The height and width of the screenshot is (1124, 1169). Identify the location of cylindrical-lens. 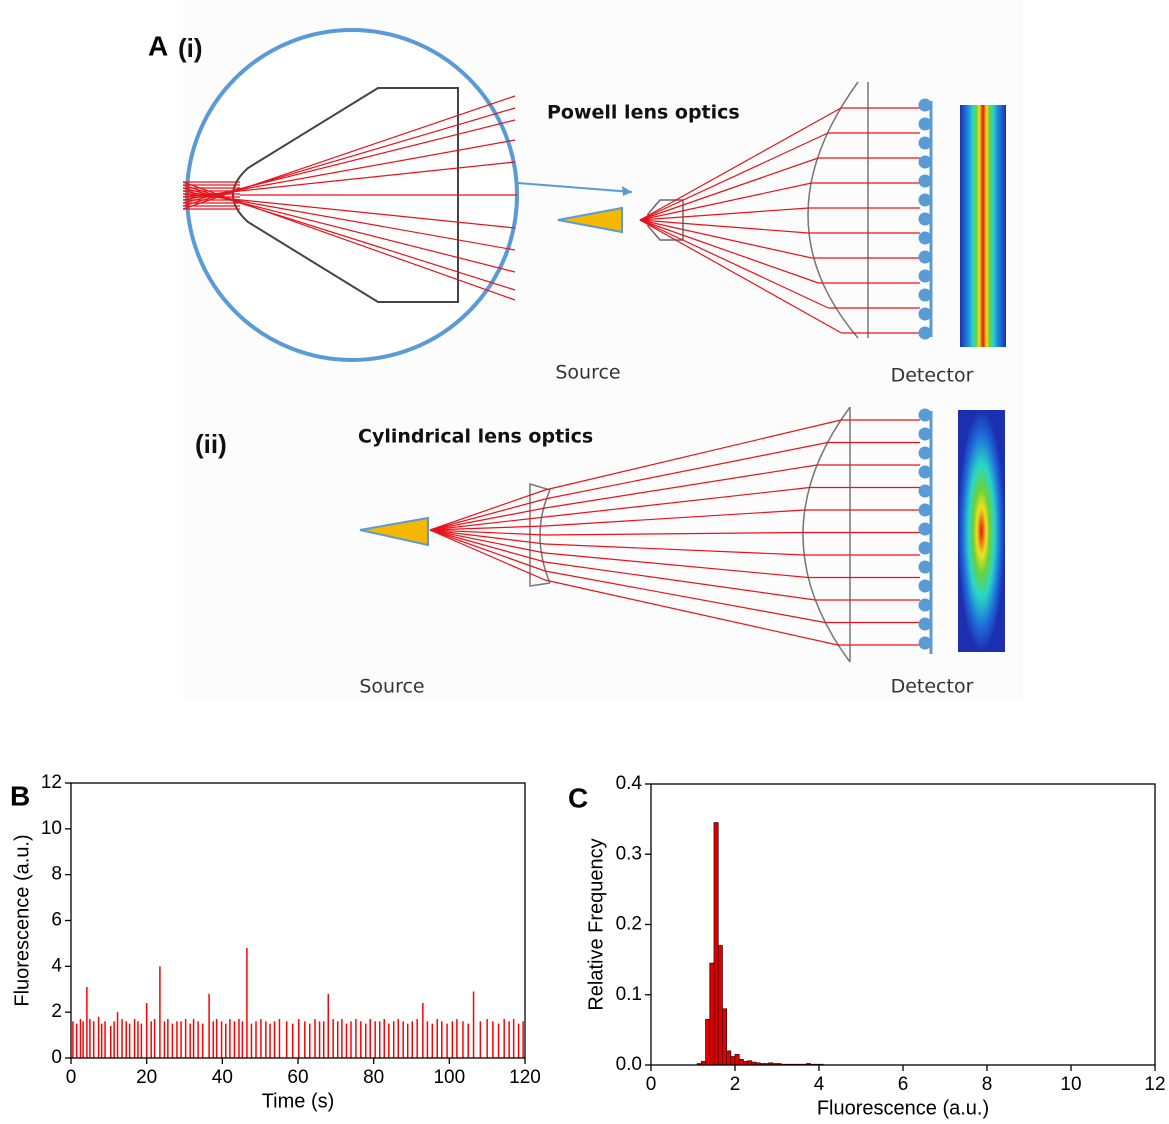
(540, 534).